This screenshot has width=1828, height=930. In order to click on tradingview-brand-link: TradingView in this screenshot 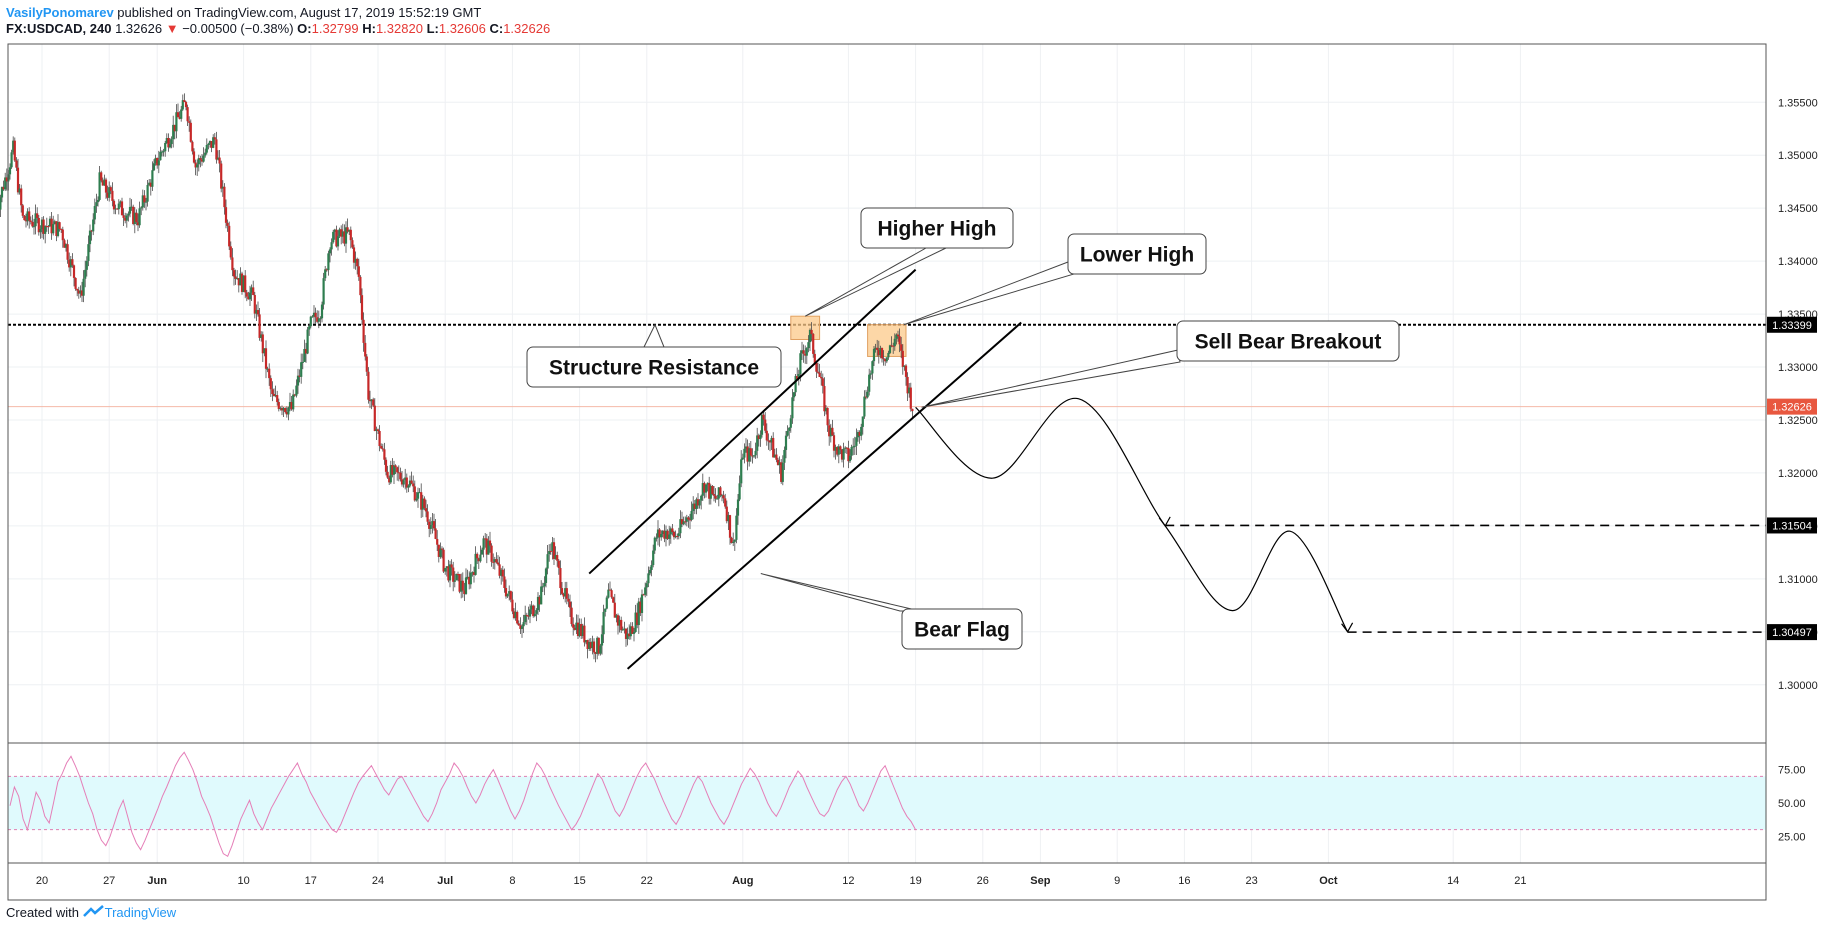, I will do `click(140, 912)`.